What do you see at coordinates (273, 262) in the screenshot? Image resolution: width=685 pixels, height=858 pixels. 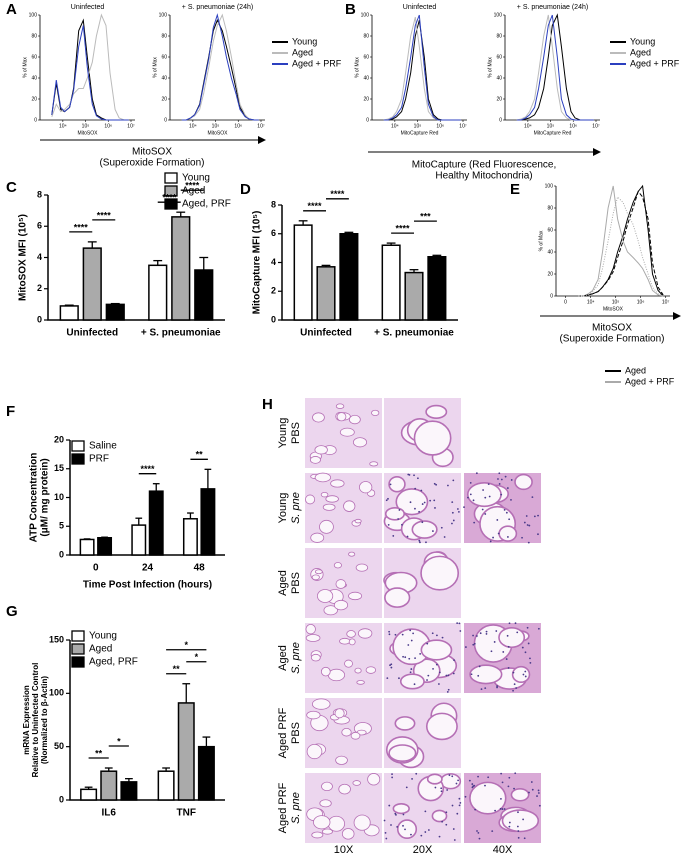 I see `y-tick-label: 4` at bounding box center [273, 262].